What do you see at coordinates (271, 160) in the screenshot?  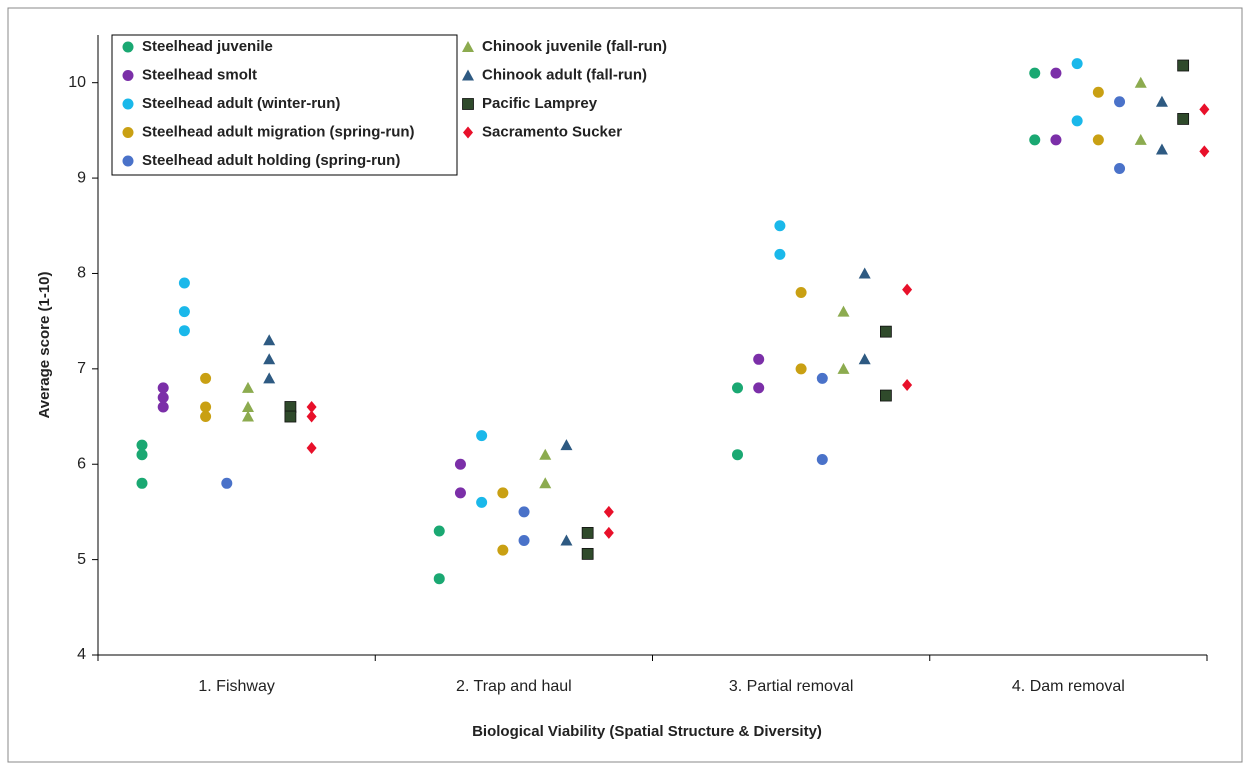 I see `legend-label: Steelhead adult holding (spring-run)` at bounding box center [271, 160].